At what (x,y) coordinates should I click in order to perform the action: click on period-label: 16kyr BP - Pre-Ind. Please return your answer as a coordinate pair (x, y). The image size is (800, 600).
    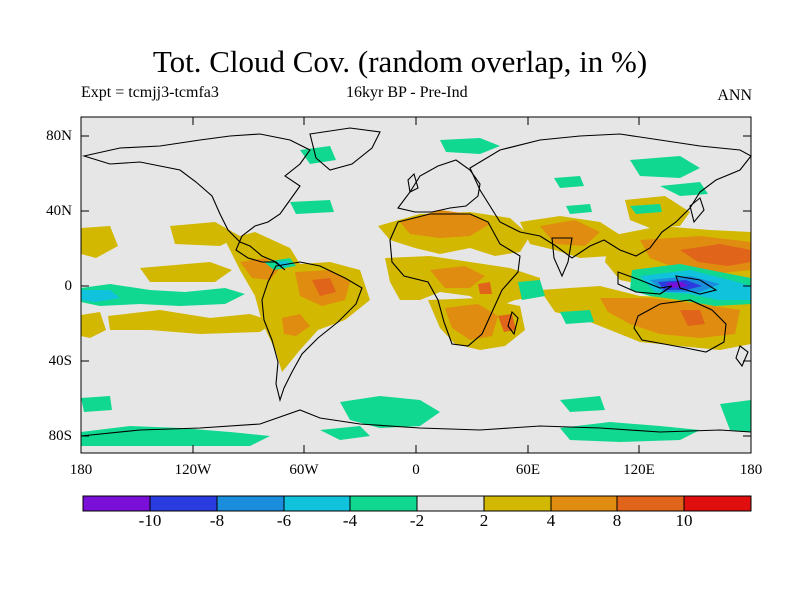
    Looking at the image, I should click on (407, 92).